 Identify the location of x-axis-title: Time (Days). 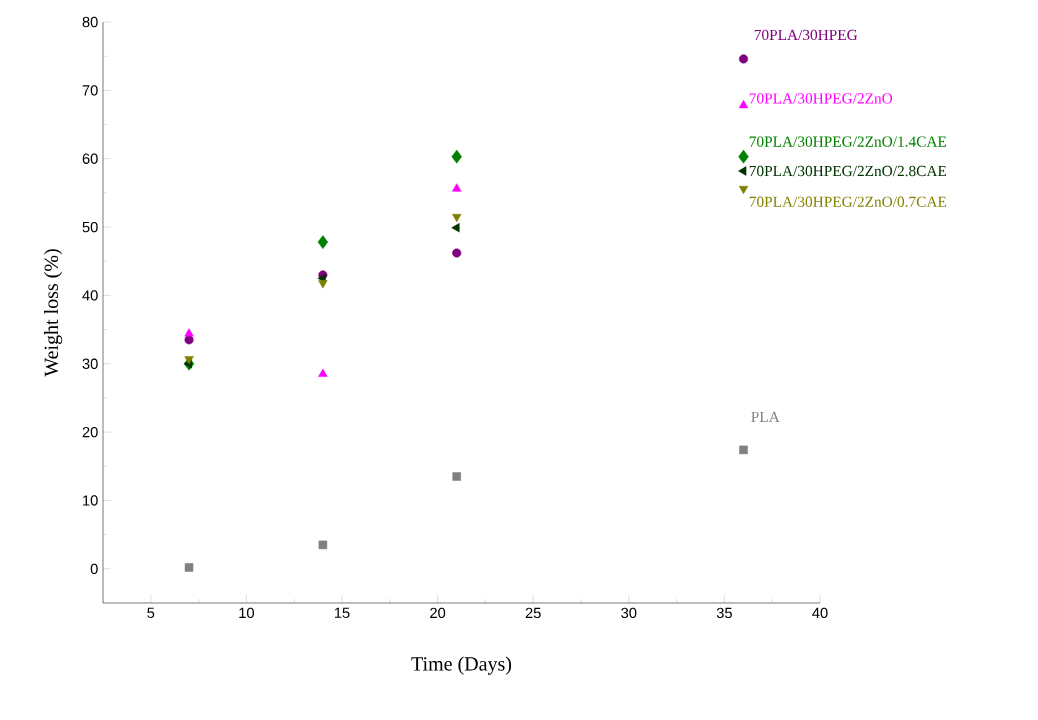
(461, 665).